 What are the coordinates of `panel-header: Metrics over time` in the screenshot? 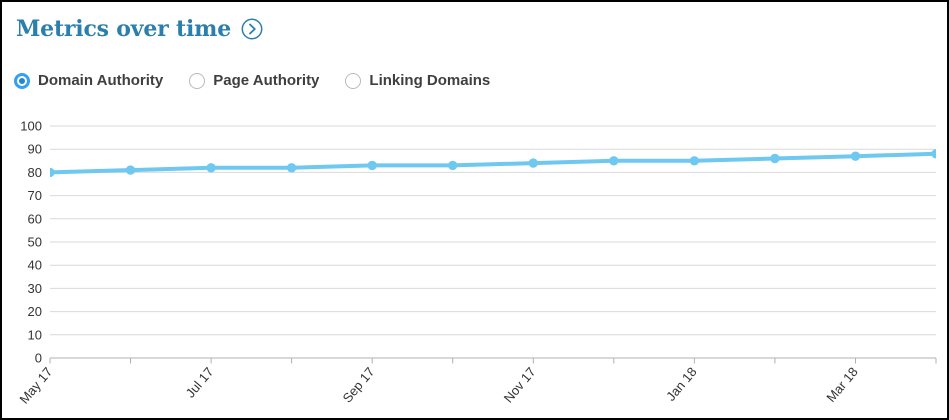 It's located at (139, 29).